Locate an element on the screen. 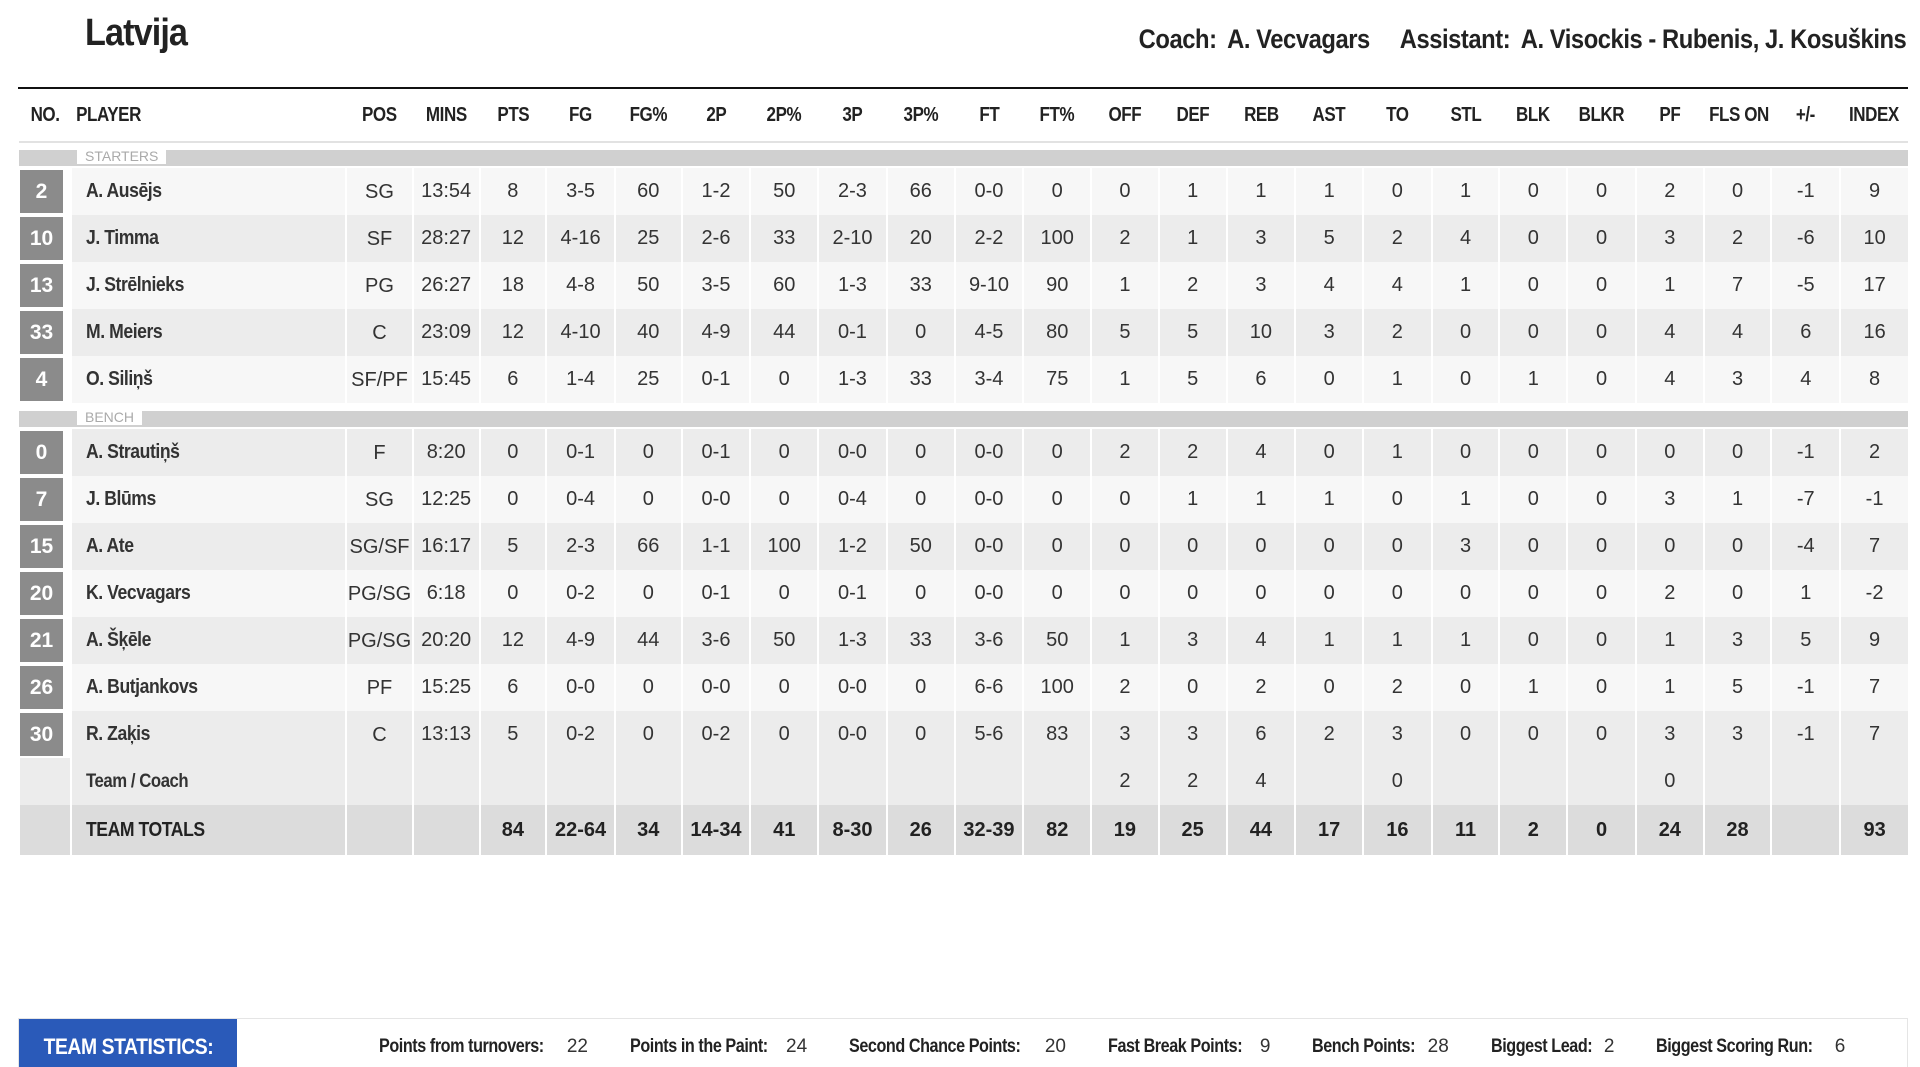 The image size is (1920, 1067). stat-flson: 4 is located at coordinates (1737, 332).